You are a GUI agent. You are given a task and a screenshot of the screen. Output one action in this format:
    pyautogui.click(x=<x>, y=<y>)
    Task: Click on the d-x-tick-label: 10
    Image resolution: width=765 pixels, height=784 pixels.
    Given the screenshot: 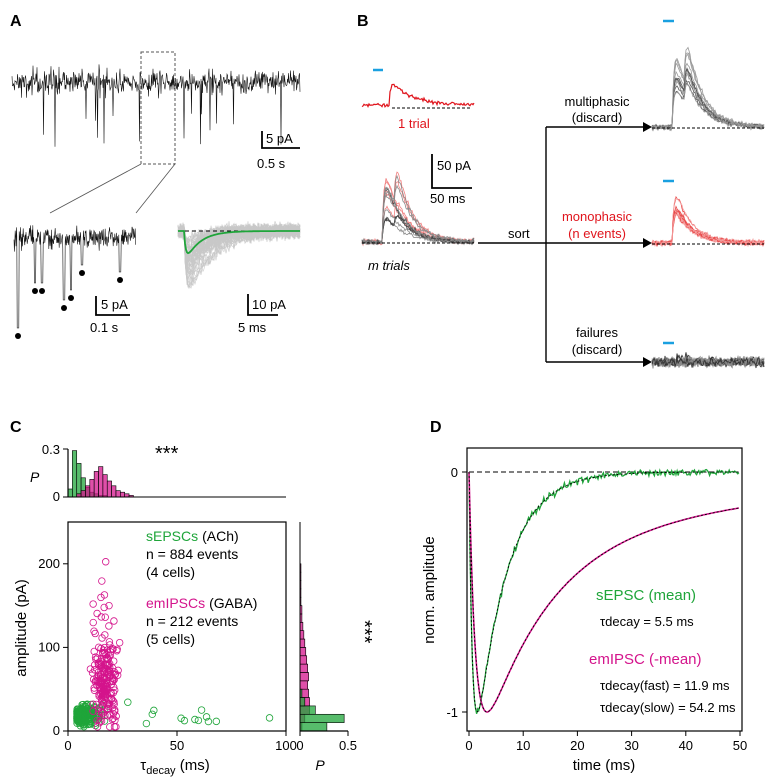 What is the action you would take?
    pyautogui.click(x=523, y=745)
    